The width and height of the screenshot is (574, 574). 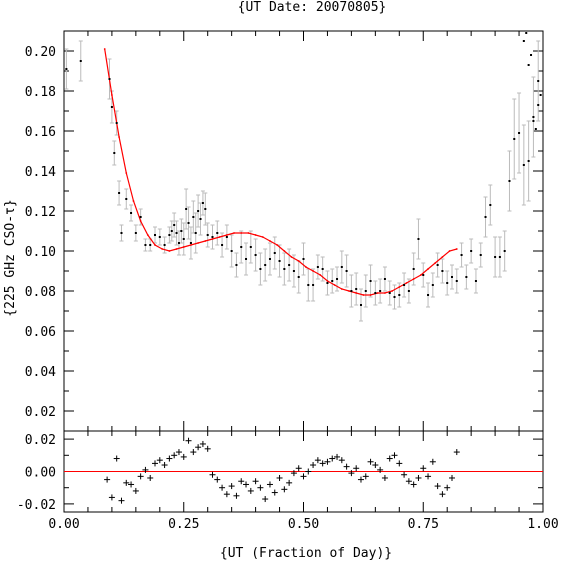 What do you see at coordinates (40, 332) in the screenshot?
I see `main-y-tick-label: 0.06` at bounding box center [40, 332].